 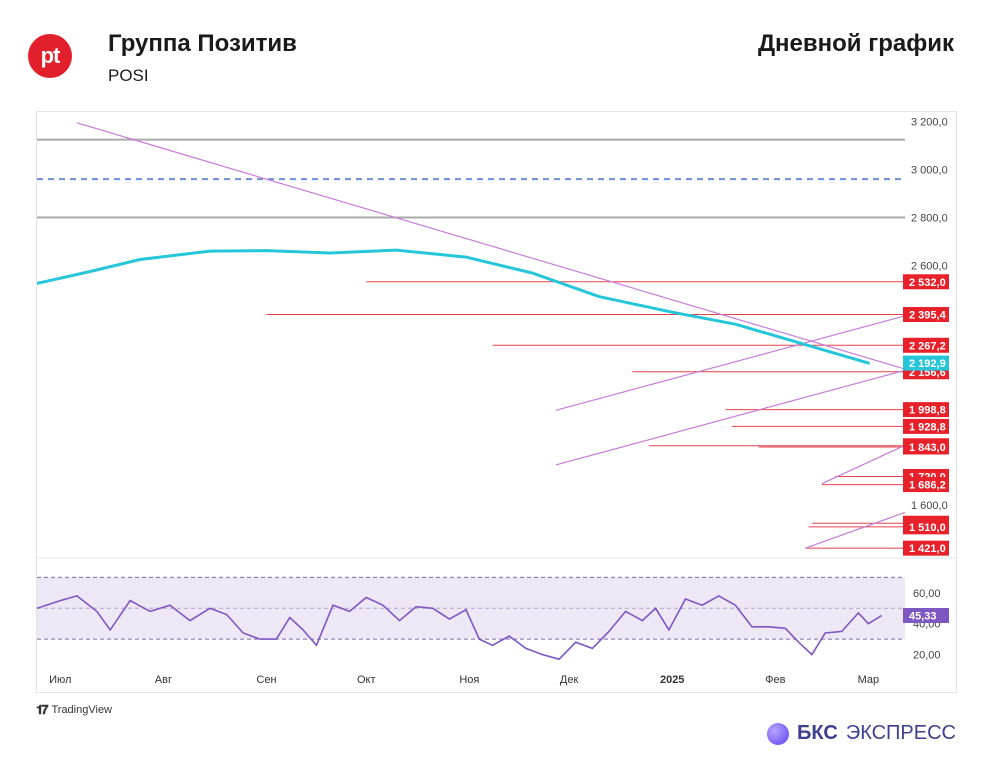 What do you see at coordinates (82, 710) in the screenshot?
I see `tradingview-label: TradingView` at bounding box center [82, 710].